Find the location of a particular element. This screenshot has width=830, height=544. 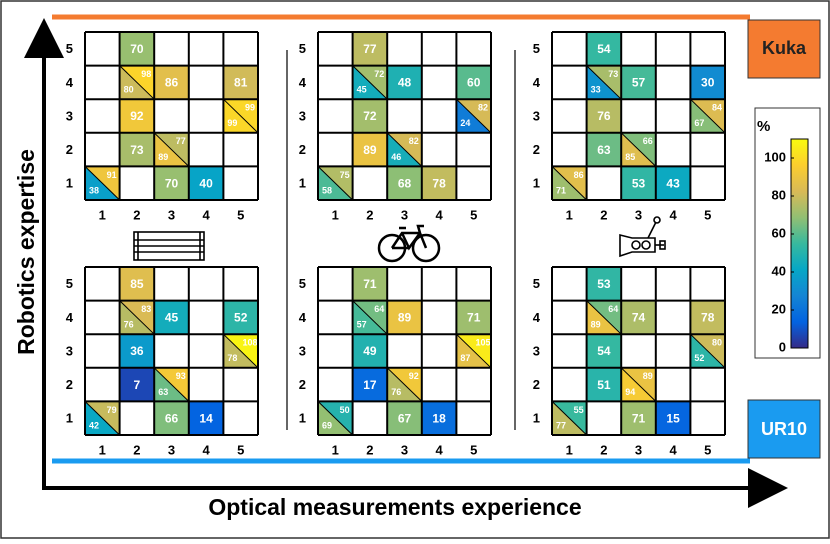

cell-label: 40 is located at coordinates (206, 183).